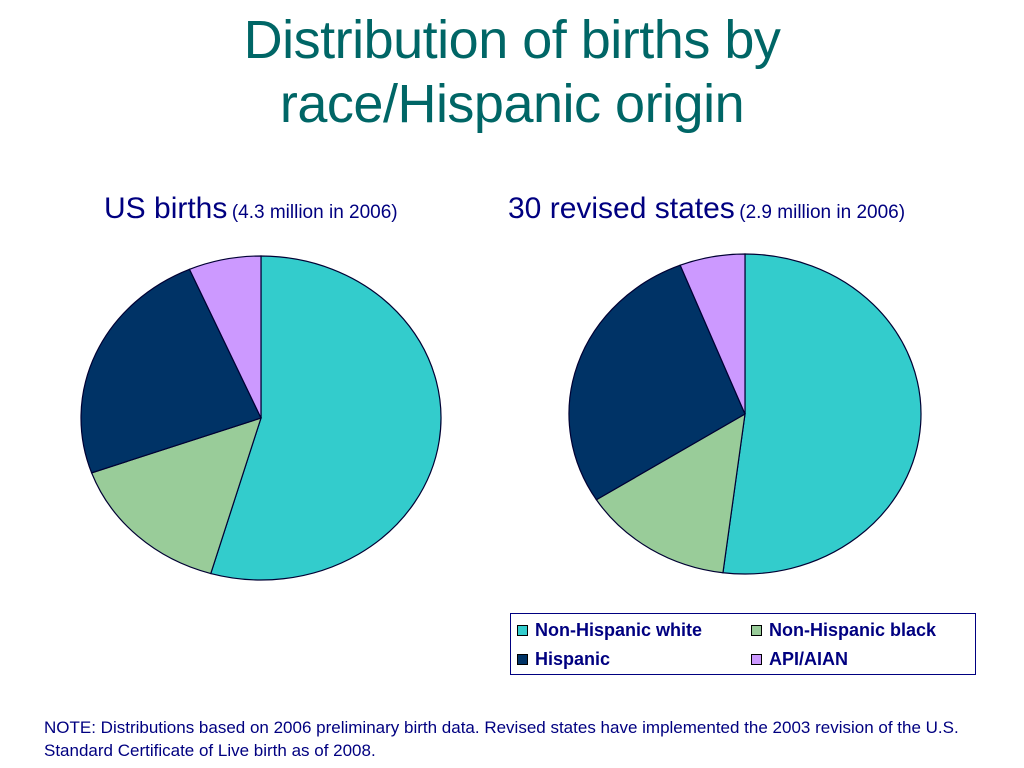 The image size is (1024, 768). What do you see at coordinates (573, 659) in the screenshot?
I see `legend-label: Hispanic` at bounding box center [573, 659].